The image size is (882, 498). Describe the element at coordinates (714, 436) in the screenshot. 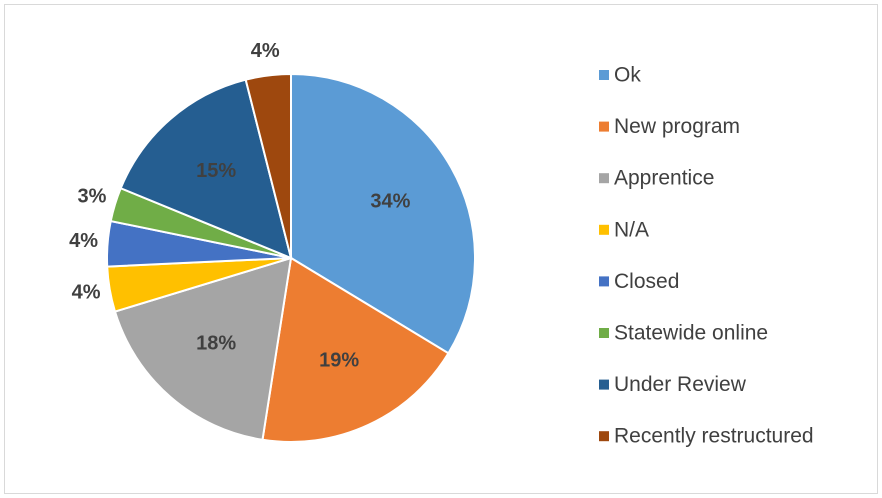

I see `legend-label: Recently restructured` at that location.